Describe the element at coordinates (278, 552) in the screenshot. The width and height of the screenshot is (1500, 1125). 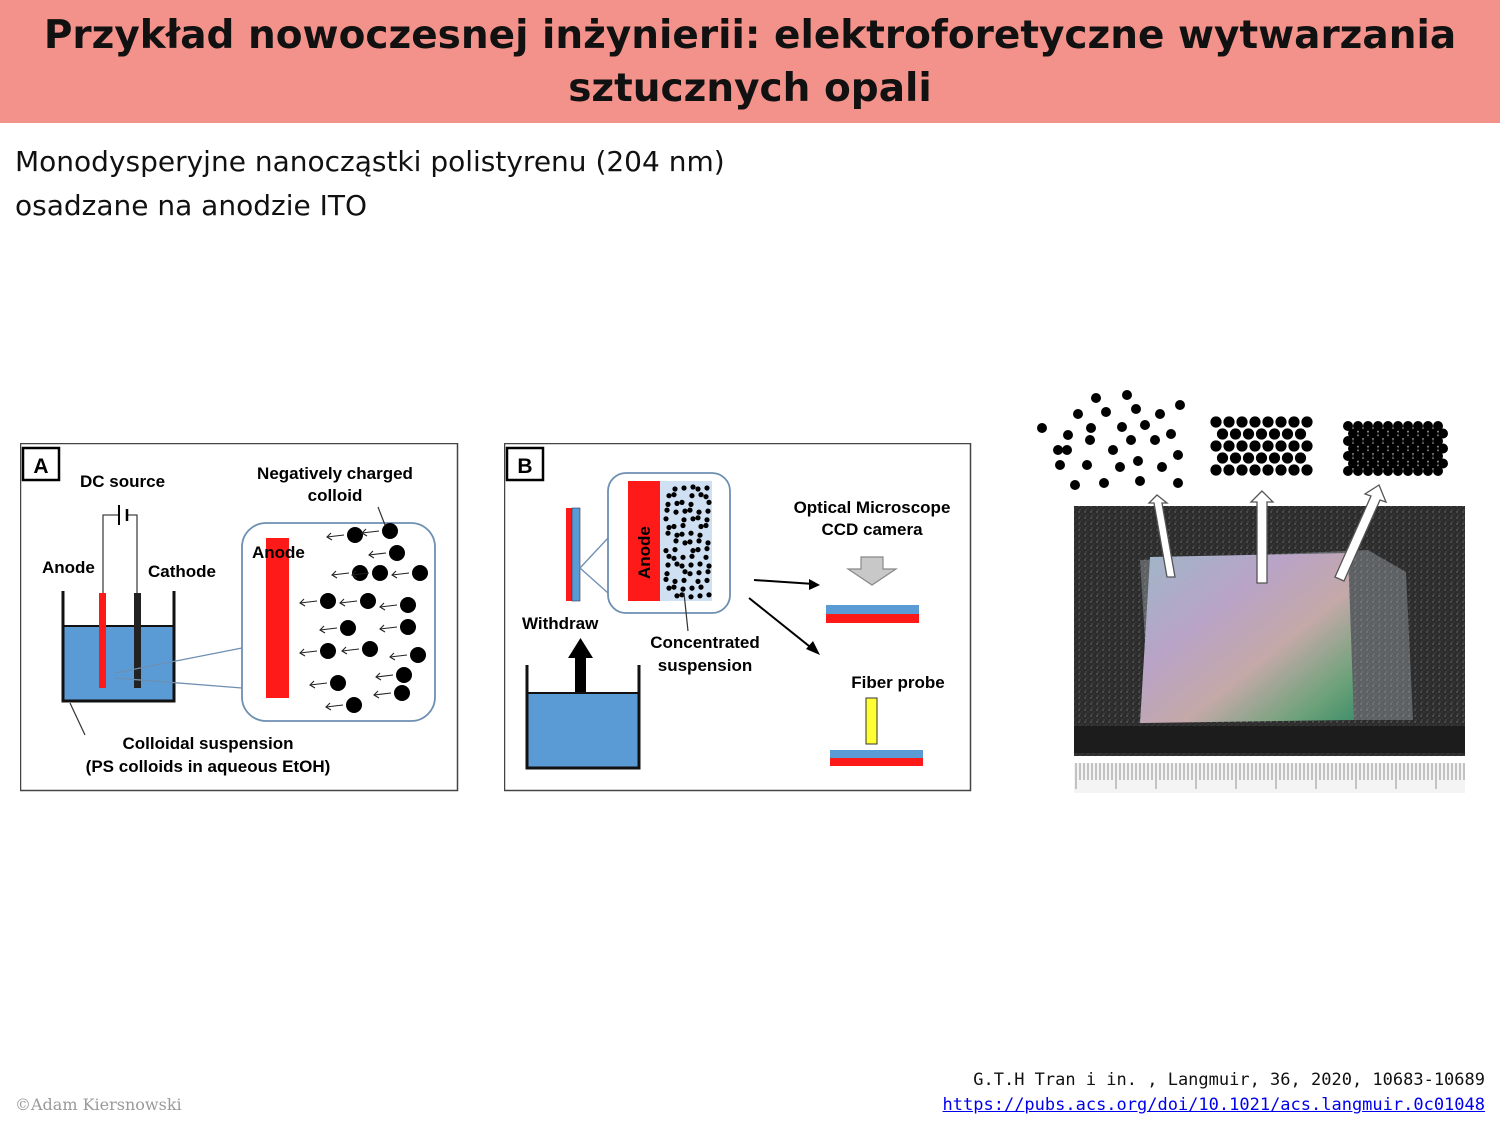
I see `zoom-anode-label: Anode` at that location.